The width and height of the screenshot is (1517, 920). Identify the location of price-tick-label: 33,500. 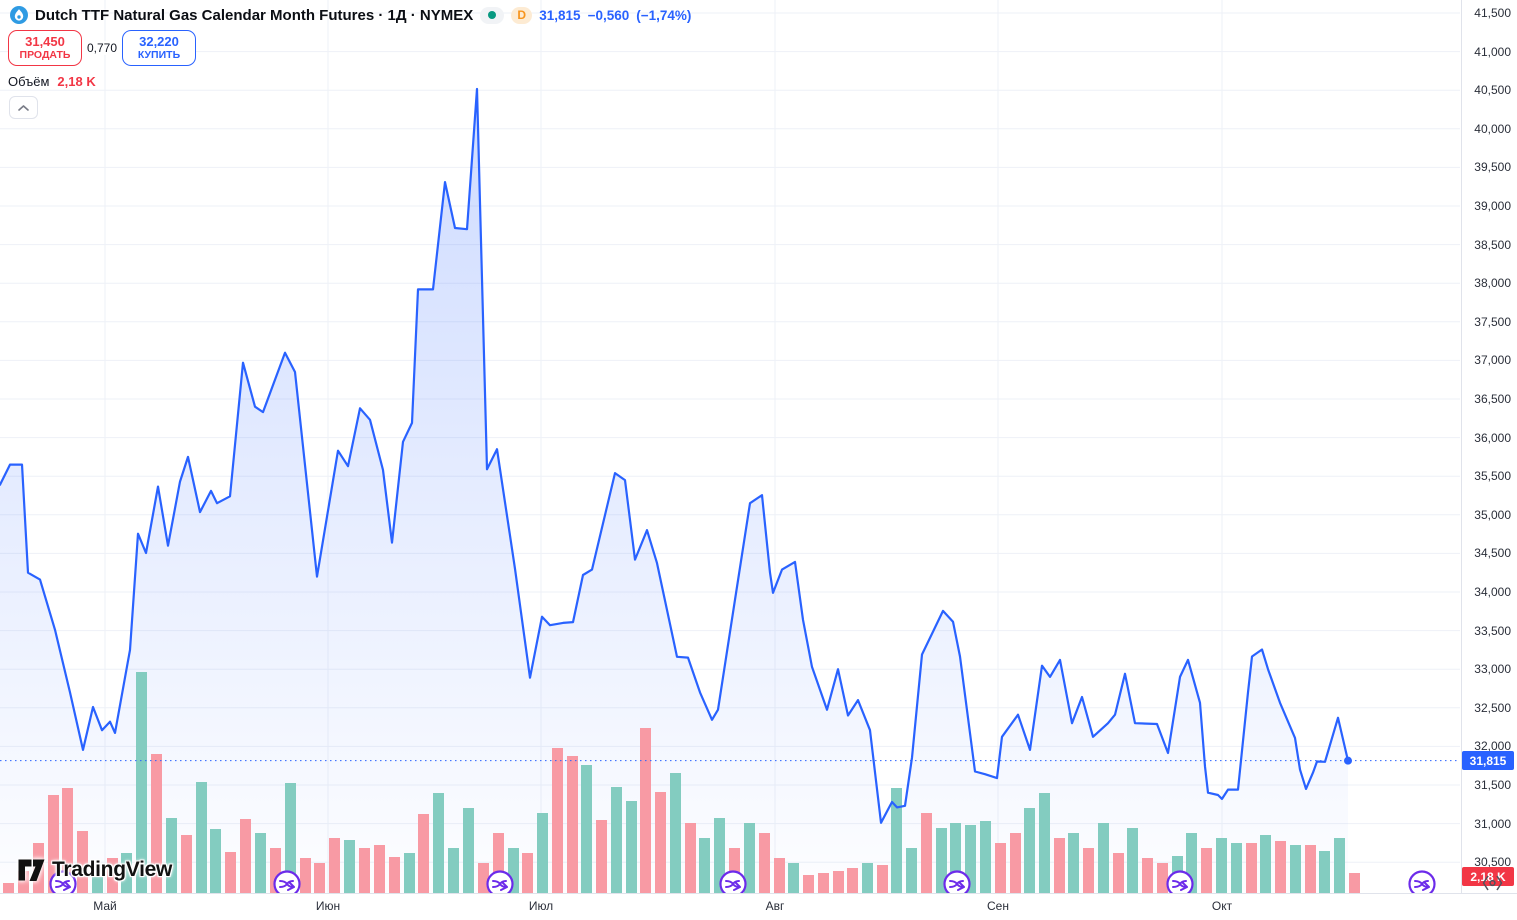
(1492, 630).